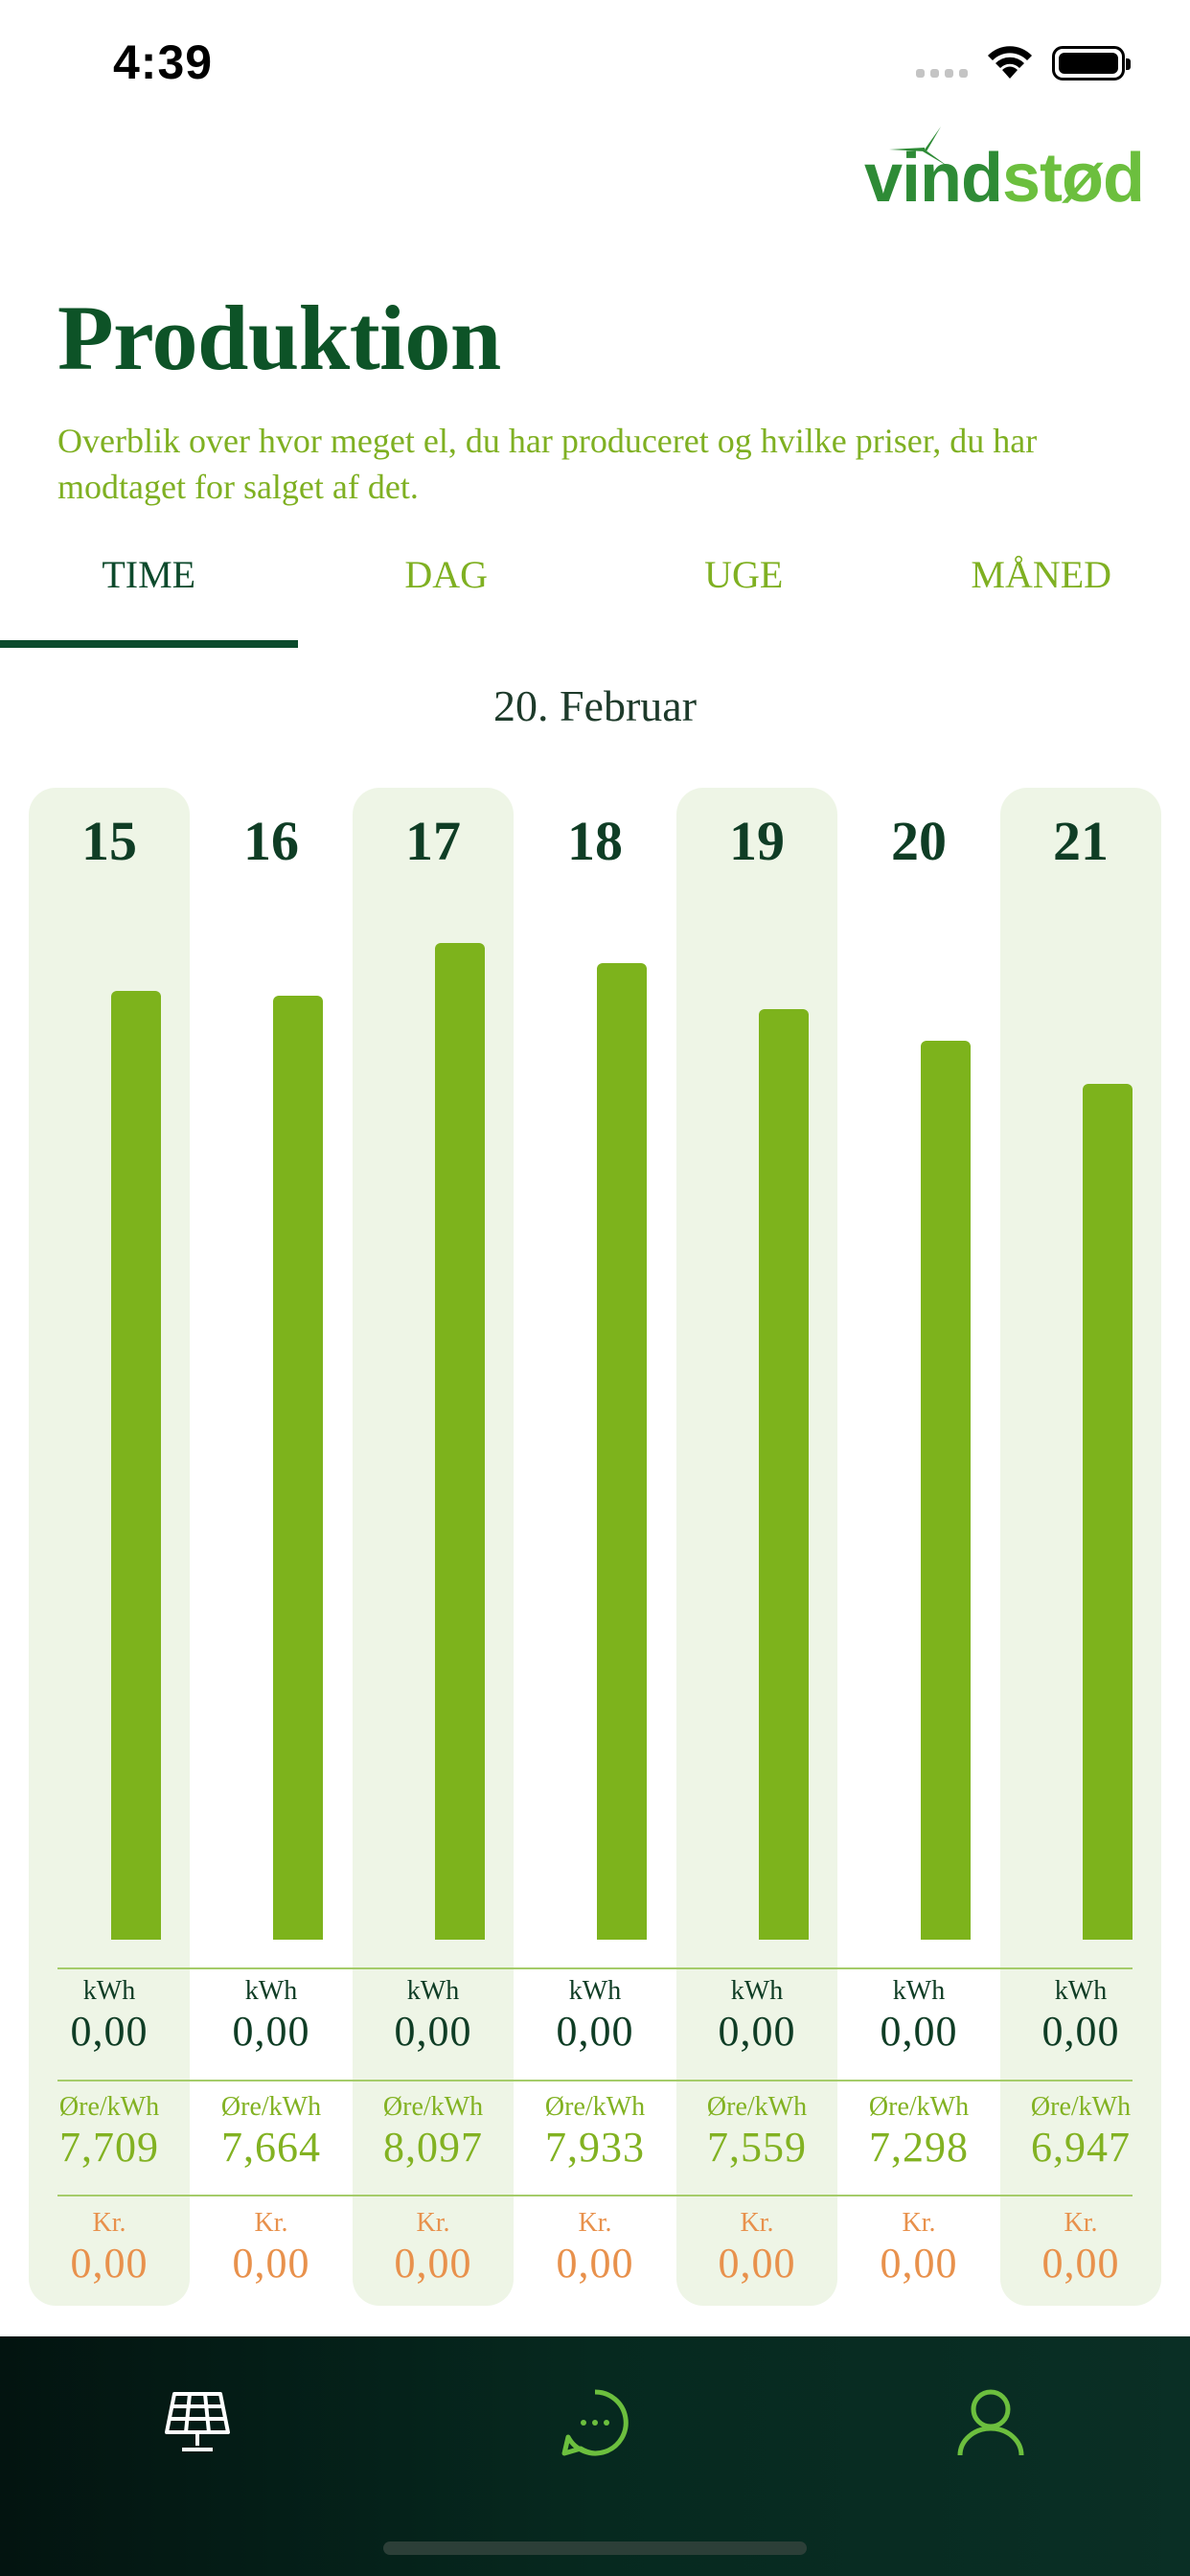 The height and width of the screenshot is (2576, 1190). What do you see at coordinates (757, 841) in the screenshot?
I see `hour-label: 19` at bounding box center [757, 841].